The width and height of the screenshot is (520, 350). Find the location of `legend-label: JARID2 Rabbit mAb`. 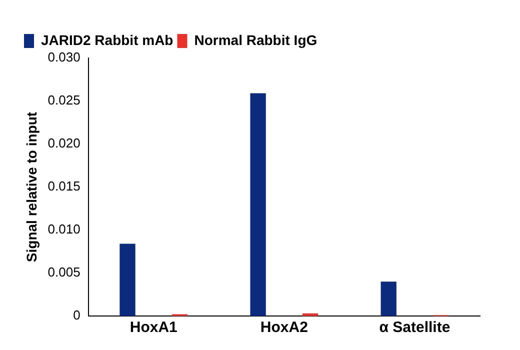

legend-label: JARID2 Rabbit mAb is located at coordinates (107, 40).